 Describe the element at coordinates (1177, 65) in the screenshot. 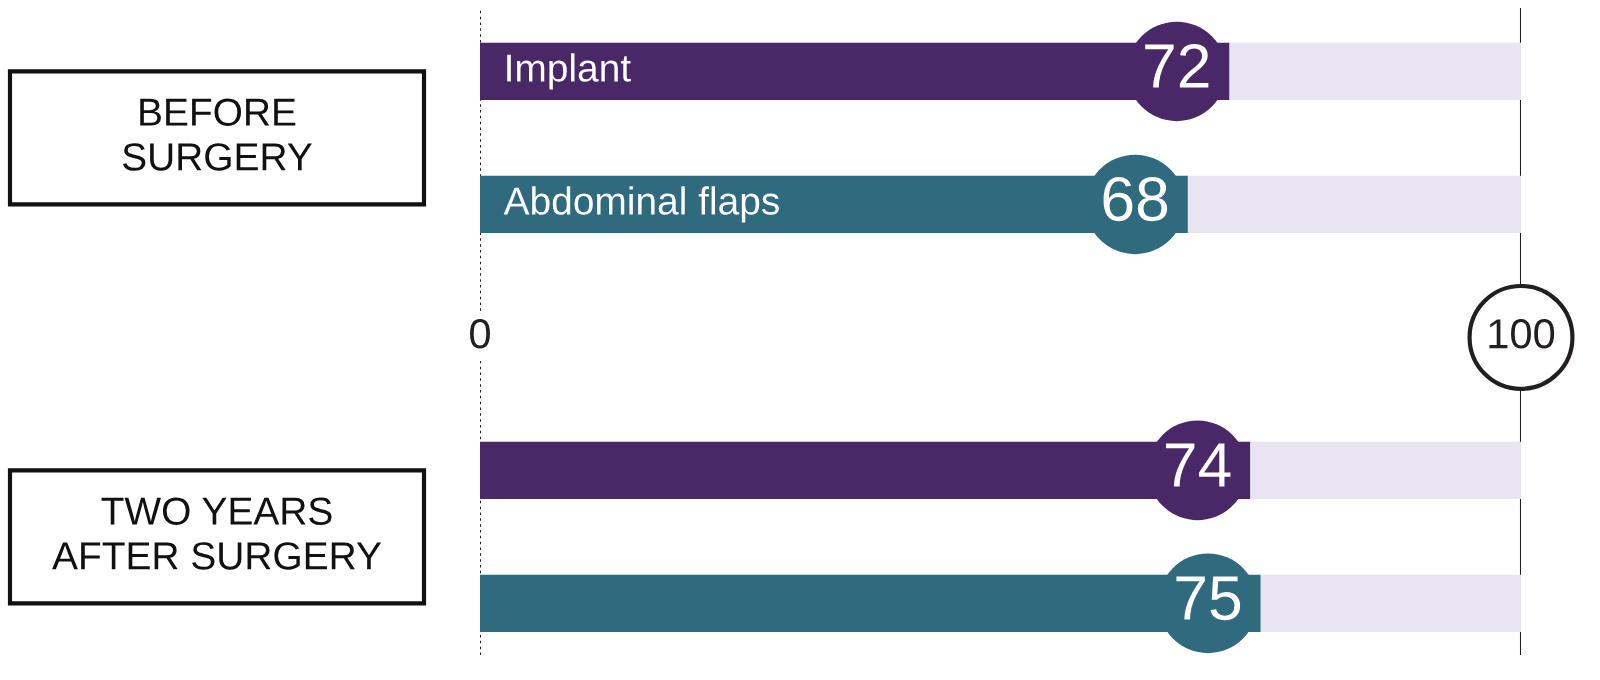

I see `data-label: 72` at that location.